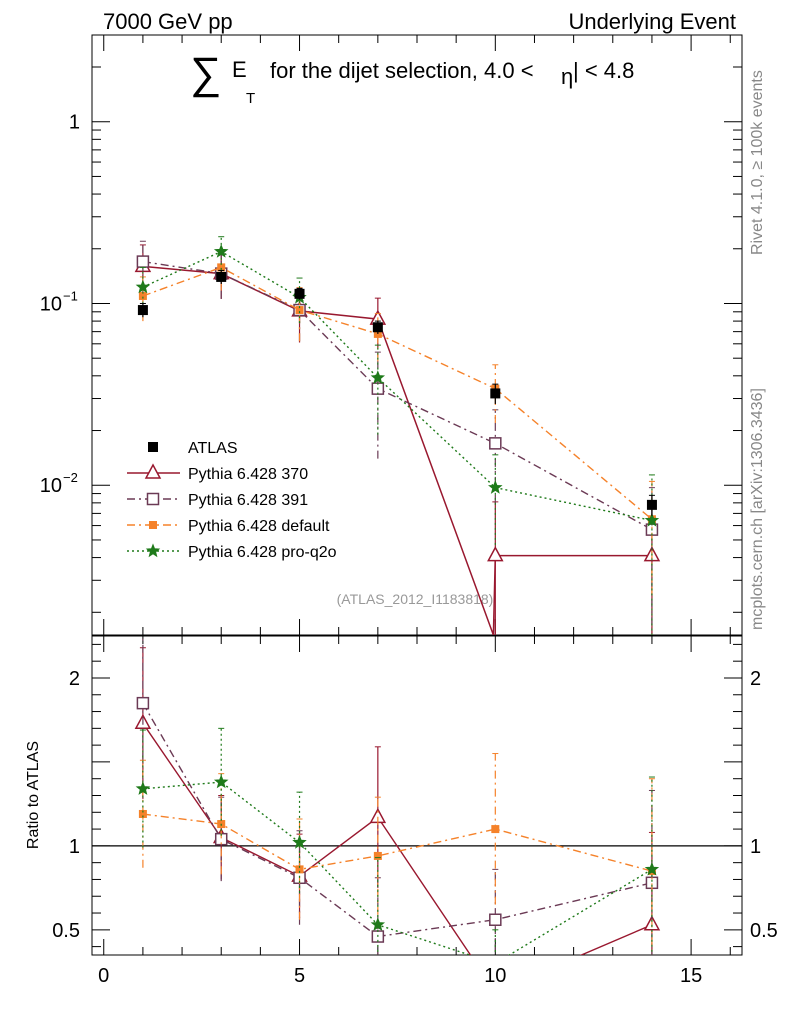 The height and width of the screenshot is (1024, 786). What do you see at coordinates (603, 70) in the screenshot?
I see `title-text-3: | < 4.8` at bounding box center [603, 70].